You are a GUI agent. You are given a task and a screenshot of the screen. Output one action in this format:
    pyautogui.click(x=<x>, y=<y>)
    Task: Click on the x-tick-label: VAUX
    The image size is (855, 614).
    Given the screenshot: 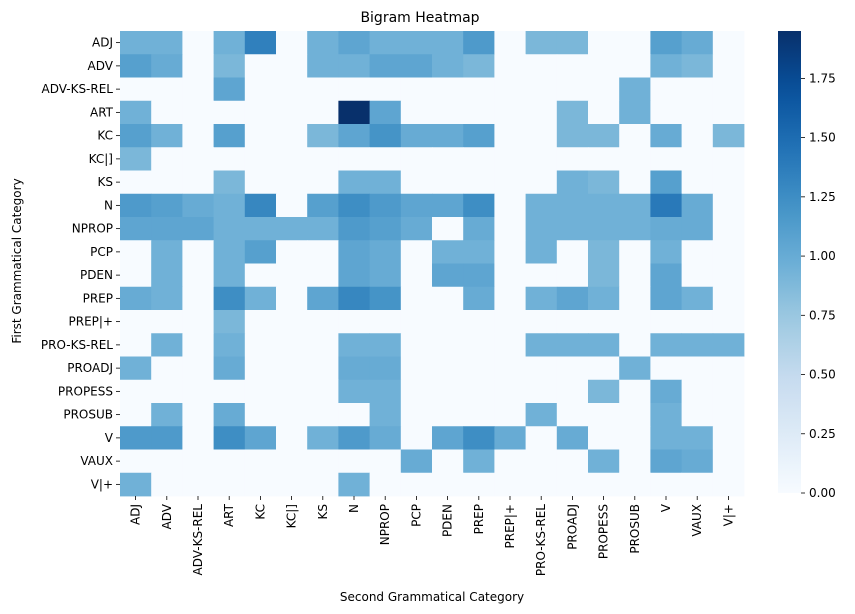 What is the action you would take?
    pyautogui.click(x=697, y=520)
    